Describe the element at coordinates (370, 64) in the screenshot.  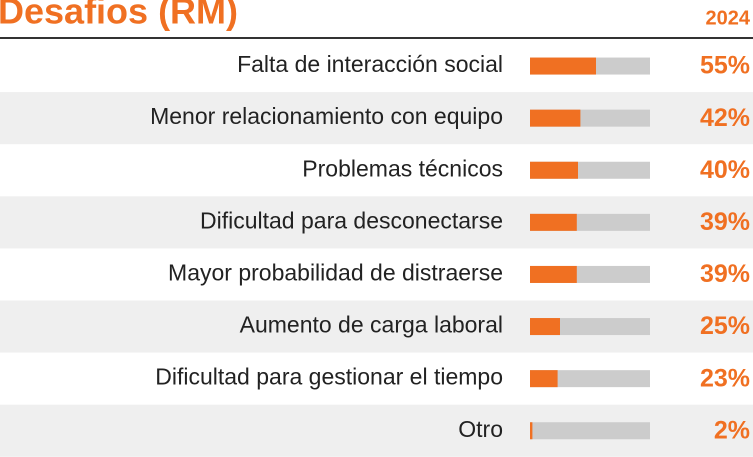
I see `category-label: Falta de interacción social` at that location.